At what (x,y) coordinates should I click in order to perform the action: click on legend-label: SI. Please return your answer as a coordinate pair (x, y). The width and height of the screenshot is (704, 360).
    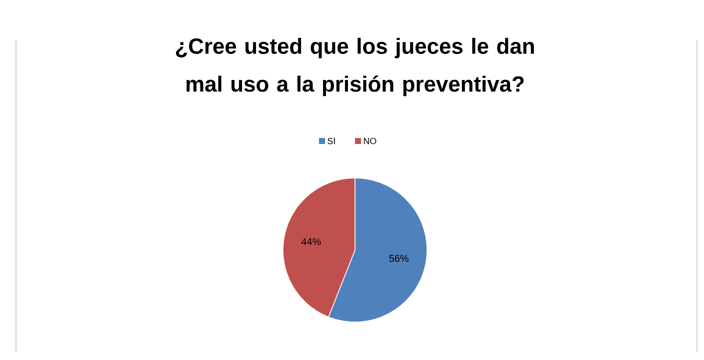
    Looking at the image, I should click on (331, 141).